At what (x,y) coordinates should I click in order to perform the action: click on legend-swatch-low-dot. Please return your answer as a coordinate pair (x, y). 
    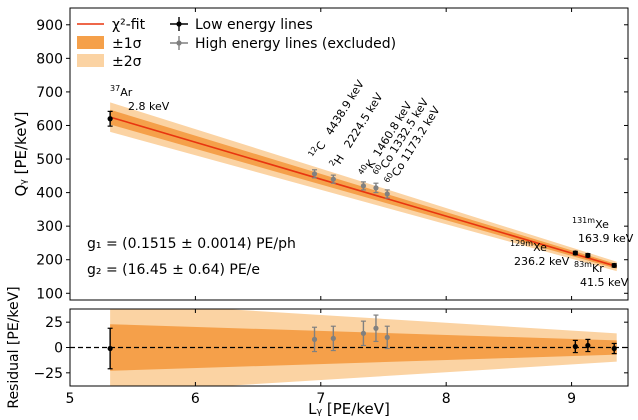
    Looking at the image, I should click on (179, 24).